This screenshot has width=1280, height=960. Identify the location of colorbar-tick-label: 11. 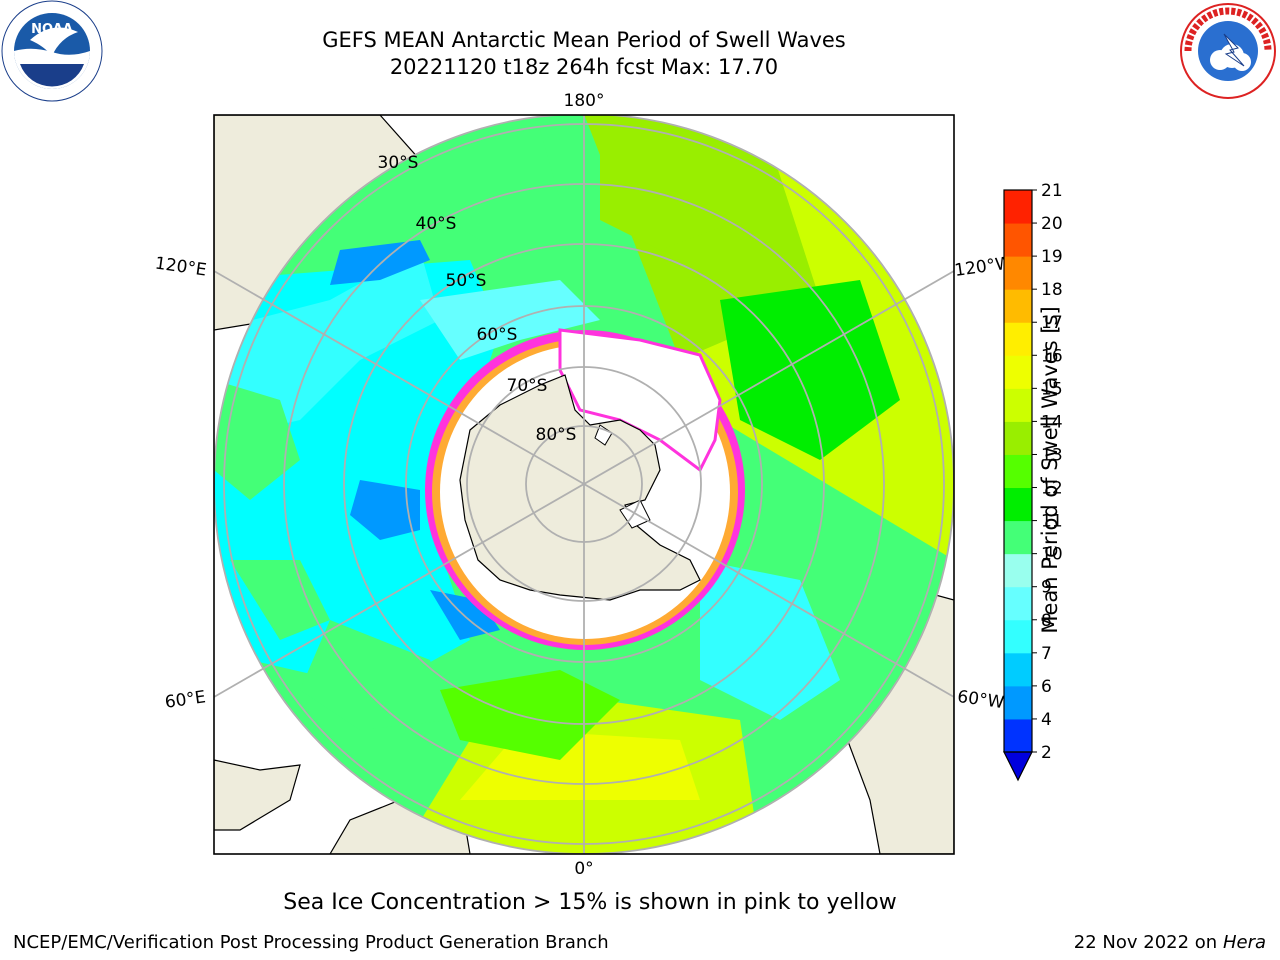
(1052, 522).